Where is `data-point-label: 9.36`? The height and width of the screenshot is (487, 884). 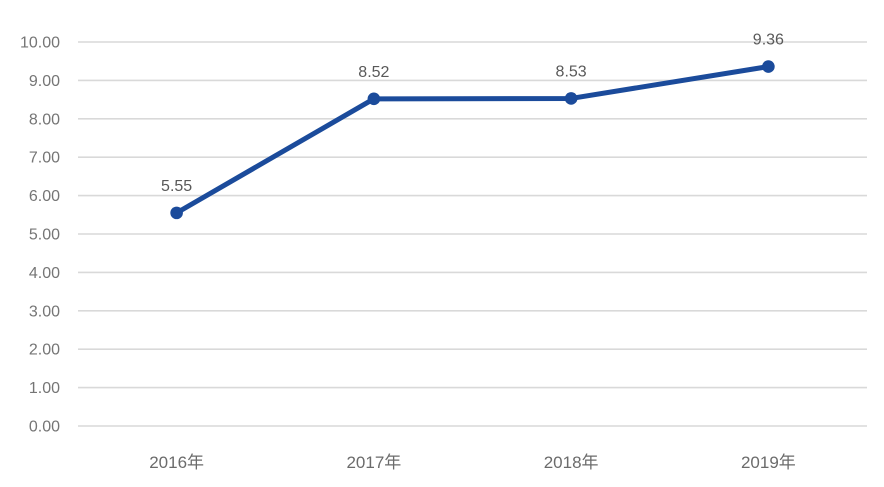
data-point-label: 9.36 is located at coordinates (768, 40).